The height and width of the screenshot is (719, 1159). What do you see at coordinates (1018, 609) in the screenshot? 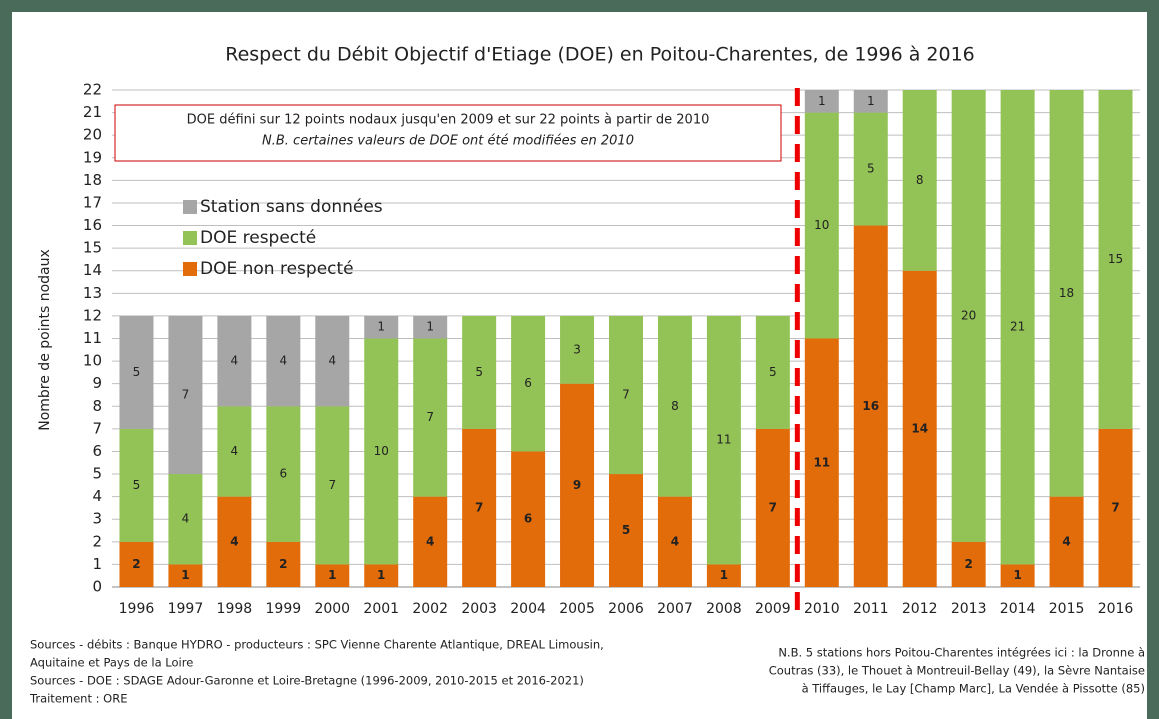
I see `x-tick-label: 2014` at bounding box center [1018, 609].